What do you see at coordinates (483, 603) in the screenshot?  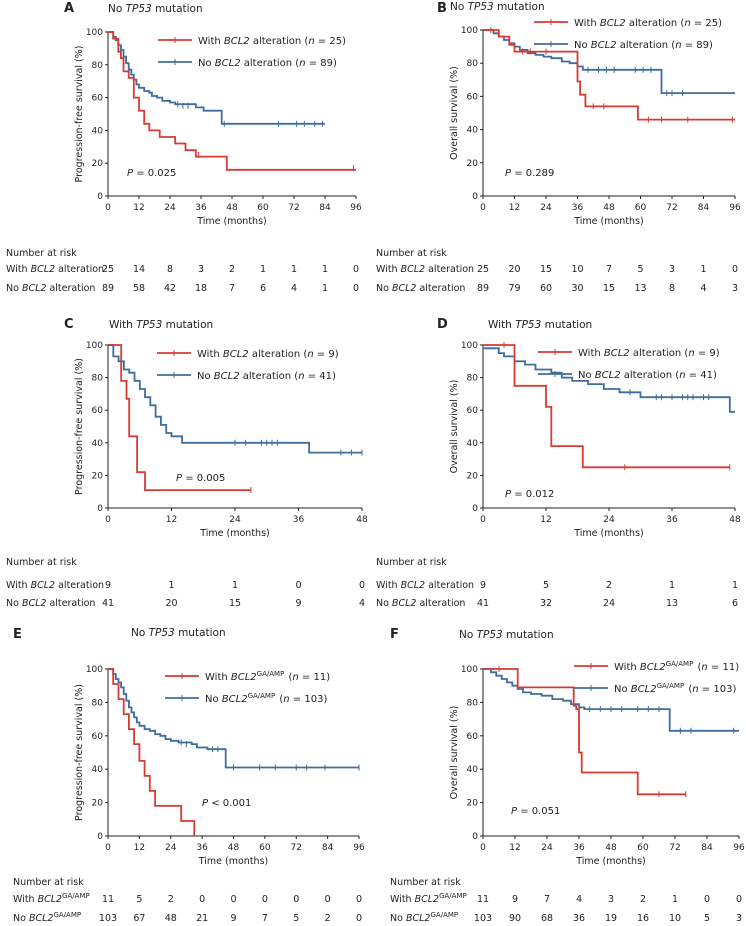 I see `risk-value: 41` at bounding box center [483, 603].